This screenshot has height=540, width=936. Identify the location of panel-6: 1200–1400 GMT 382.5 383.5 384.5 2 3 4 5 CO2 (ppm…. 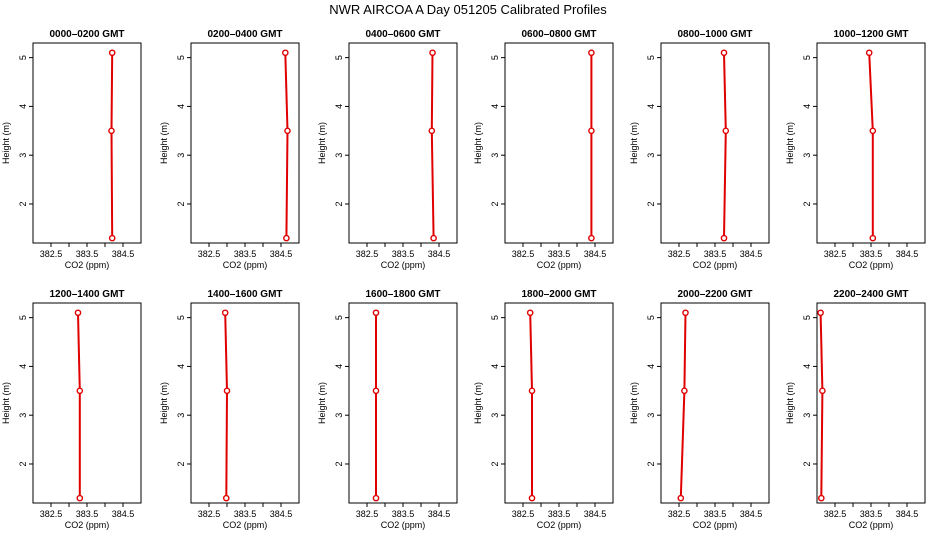
(71, 409).